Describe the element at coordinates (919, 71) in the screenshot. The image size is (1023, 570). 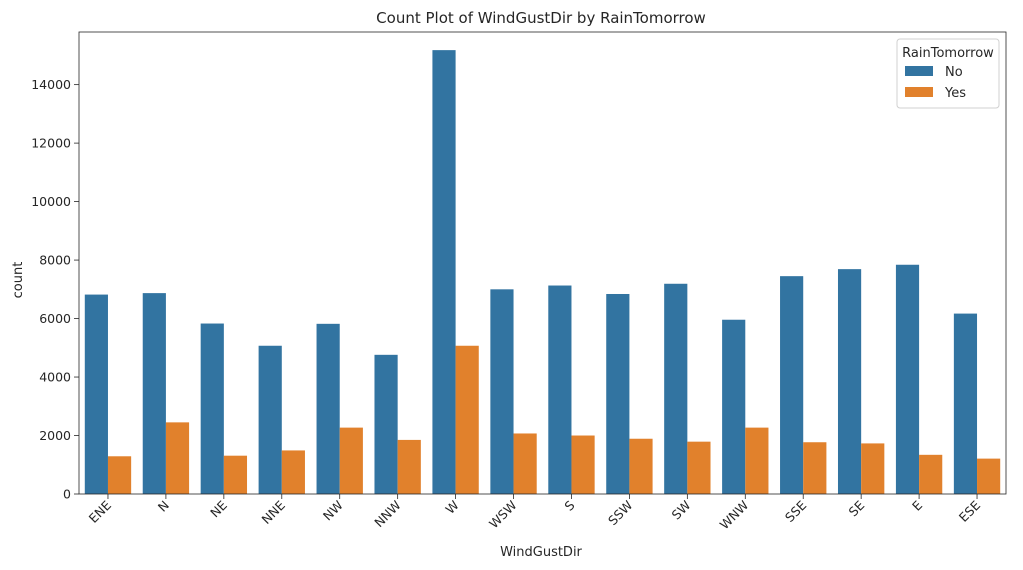
I see `legend-swatch-no` at that location.